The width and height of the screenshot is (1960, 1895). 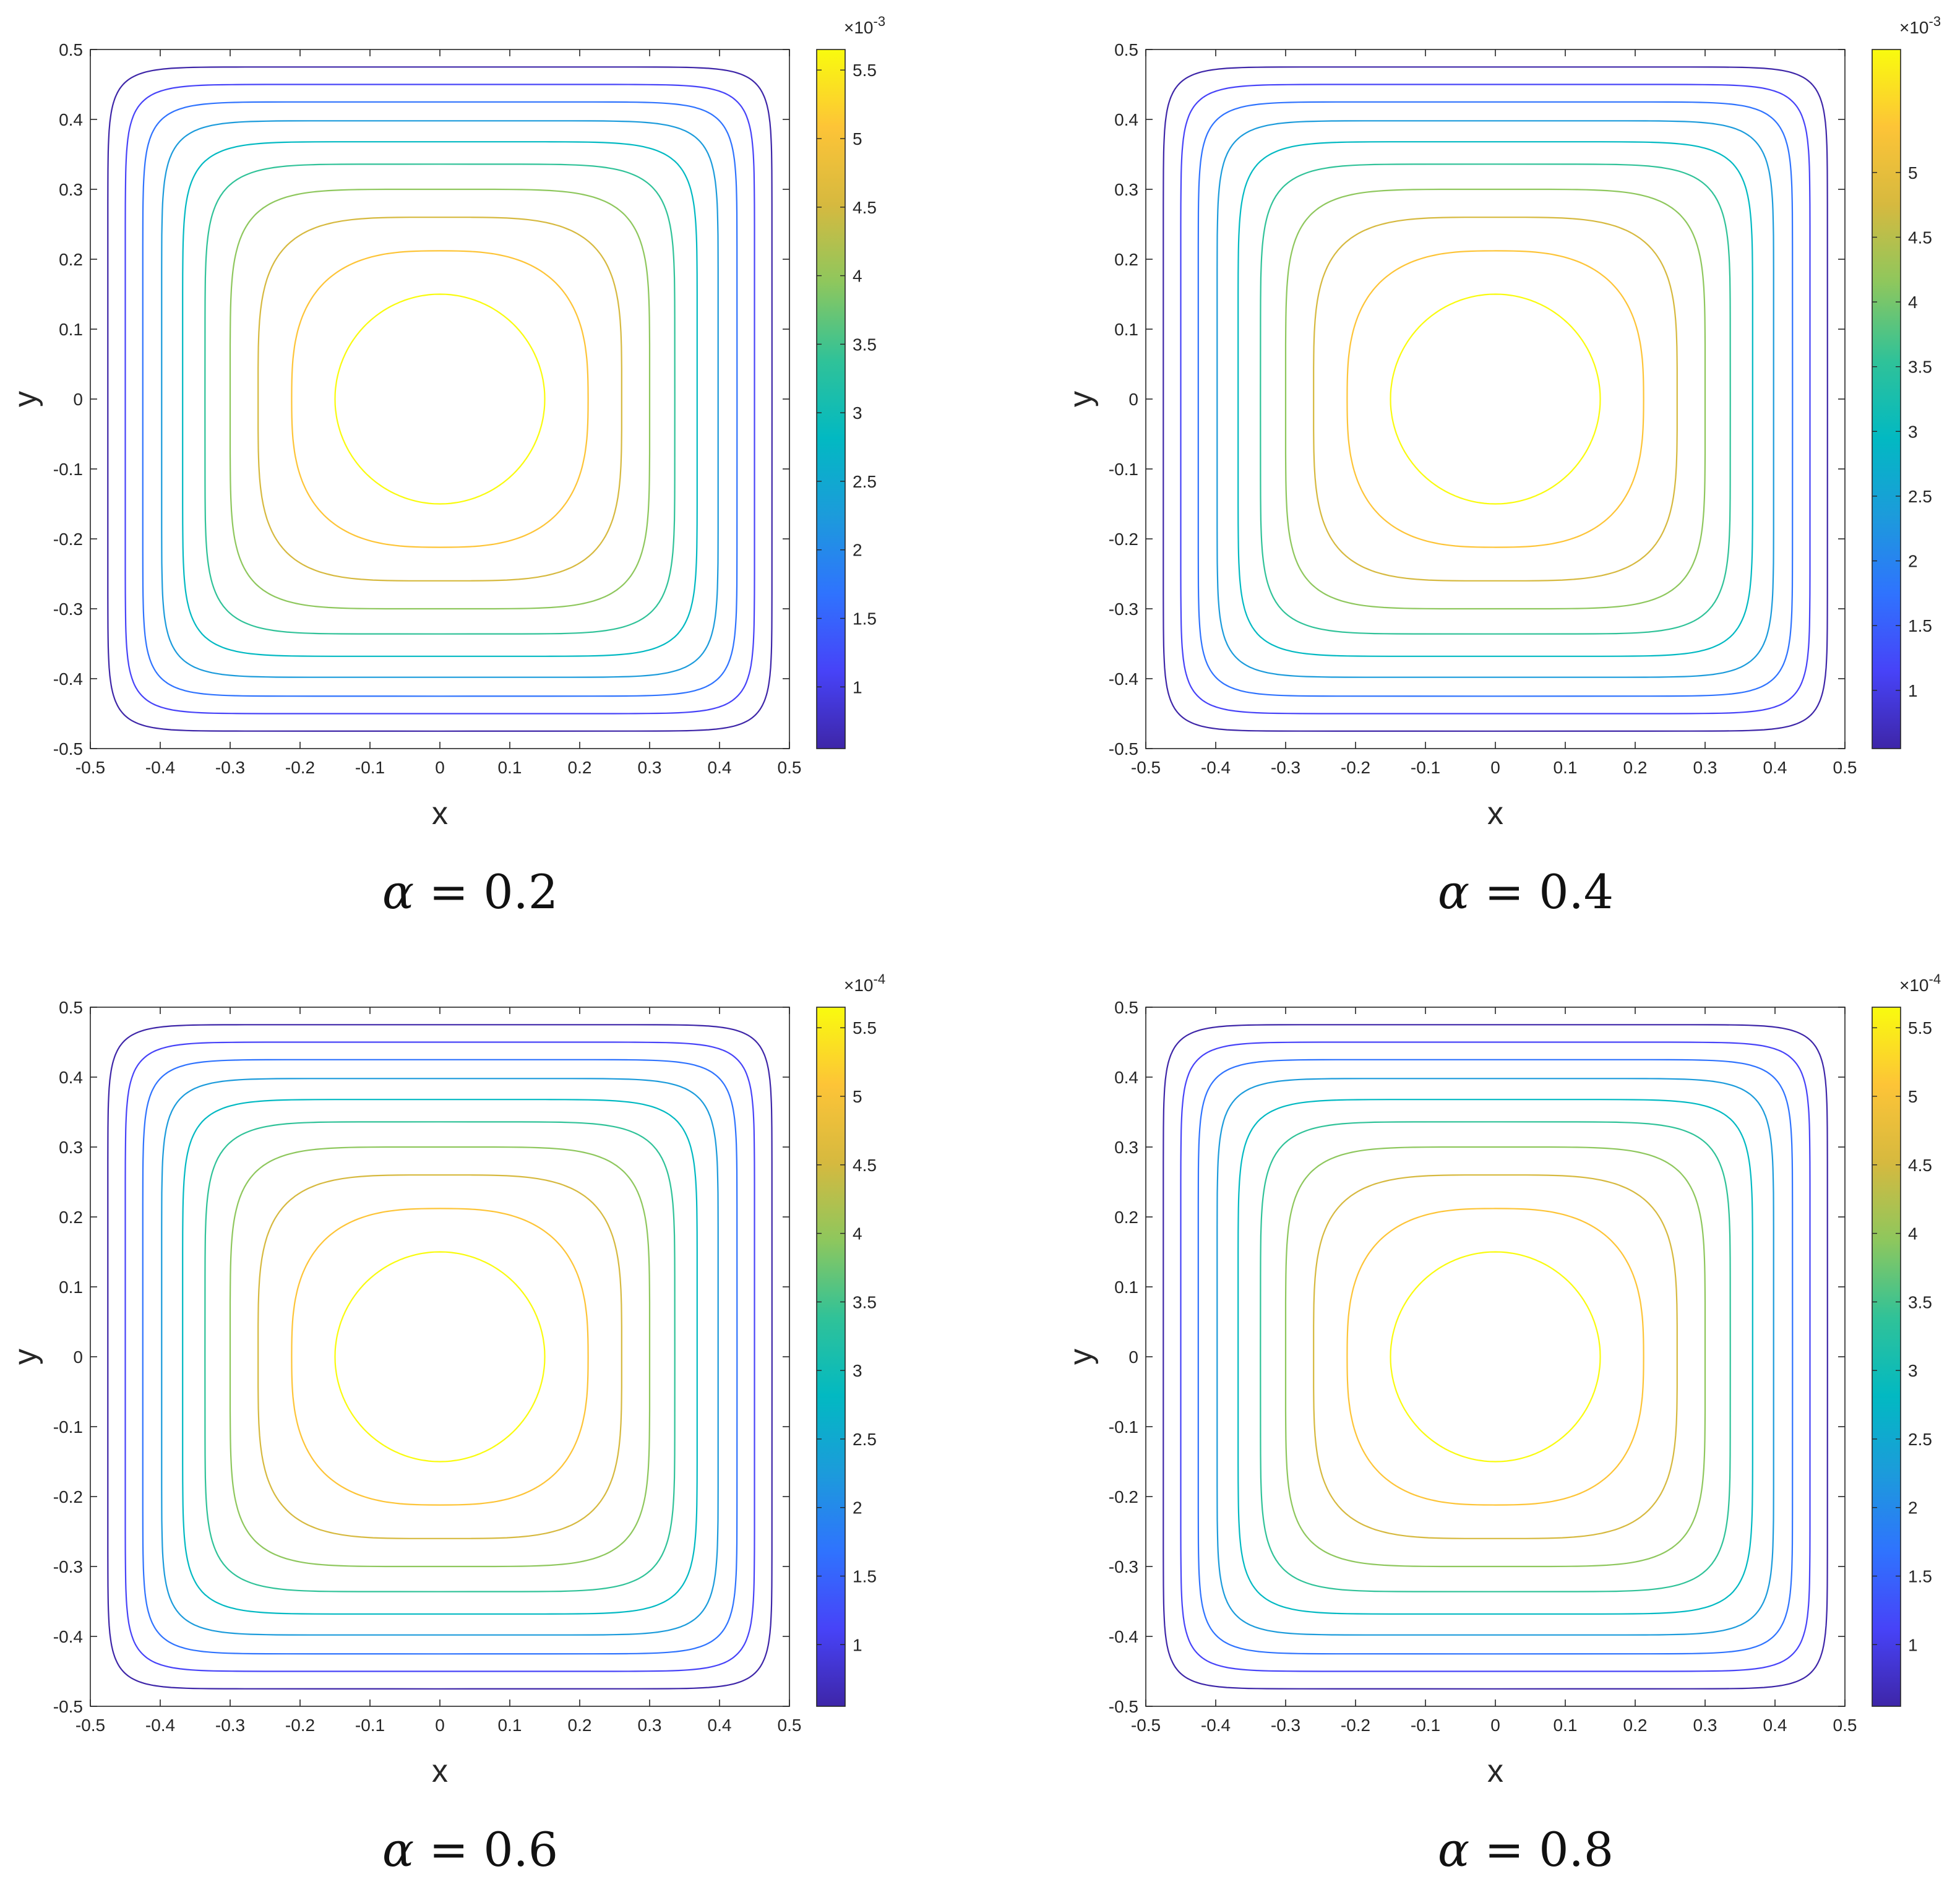 What do you see at coordinates (880, 979) in the screenshot?
I see `colorbar-multiplier-exponent: -4` at bounding box center [880, 979].